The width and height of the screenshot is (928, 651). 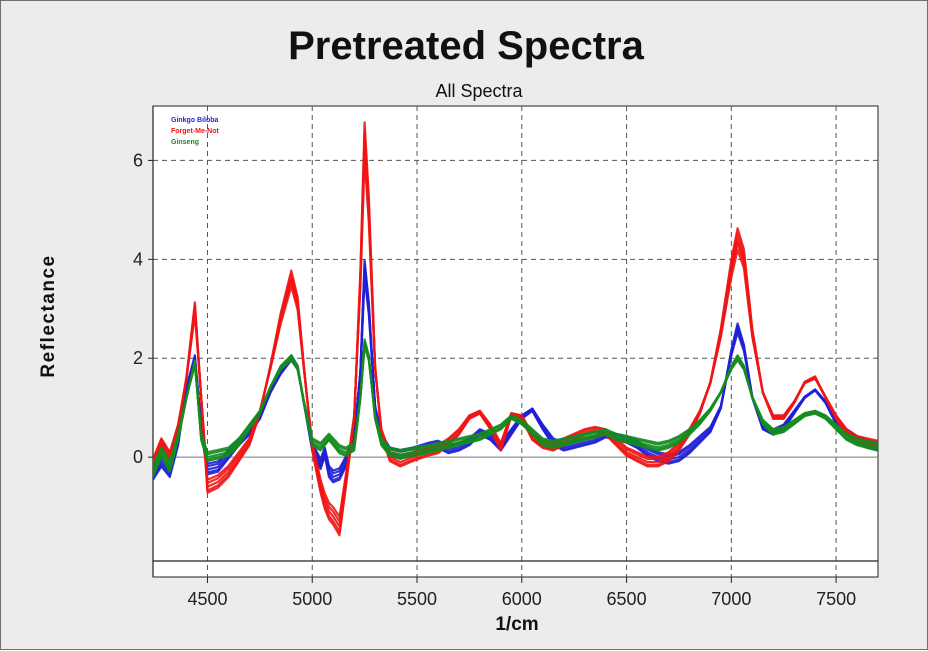 I want to click on y-tick-label: 4, so click(x=138, y=259).